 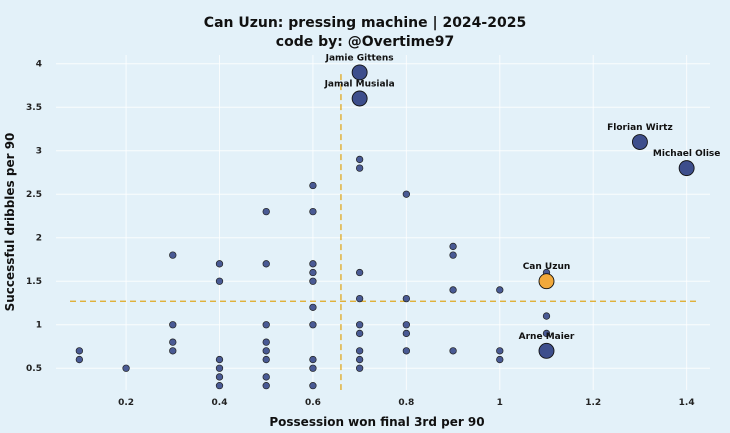 What do you see at coordinates (359, 58) in the screenshot?
I see `point-label: Jamie Gittens` at bounding box center [359, 58].